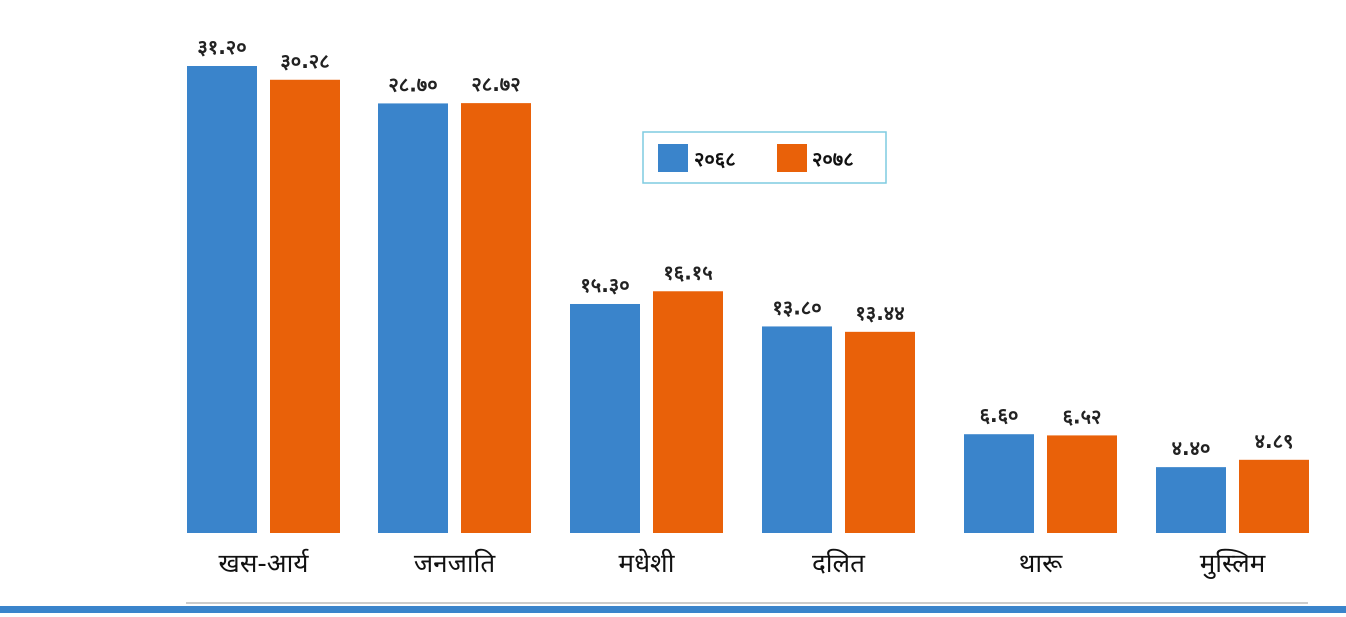  I want to click on category-label-5: मुस्लिम, so click(1233, 563).